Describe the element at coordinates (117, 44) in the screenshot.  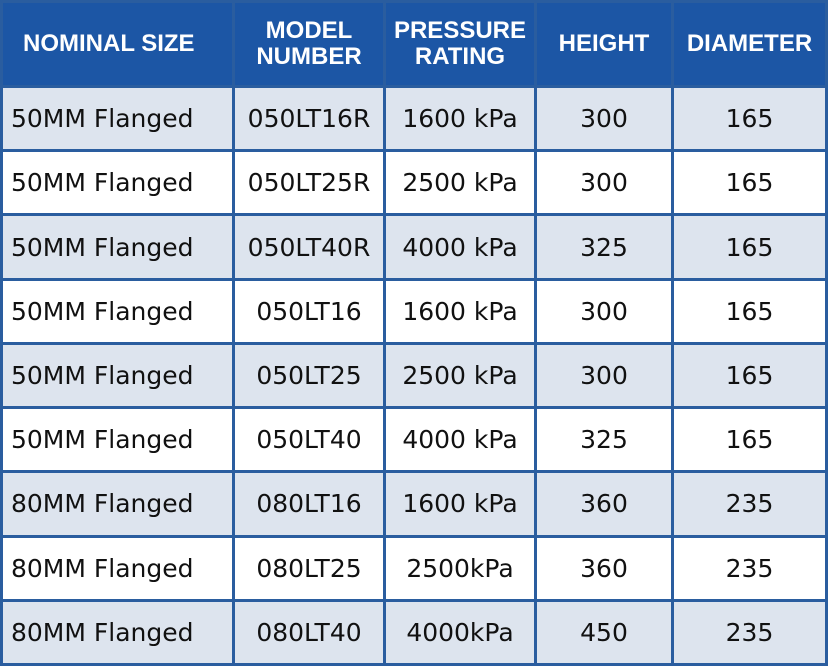
I see `header-cell: NOMINAL SIZE` at that location.